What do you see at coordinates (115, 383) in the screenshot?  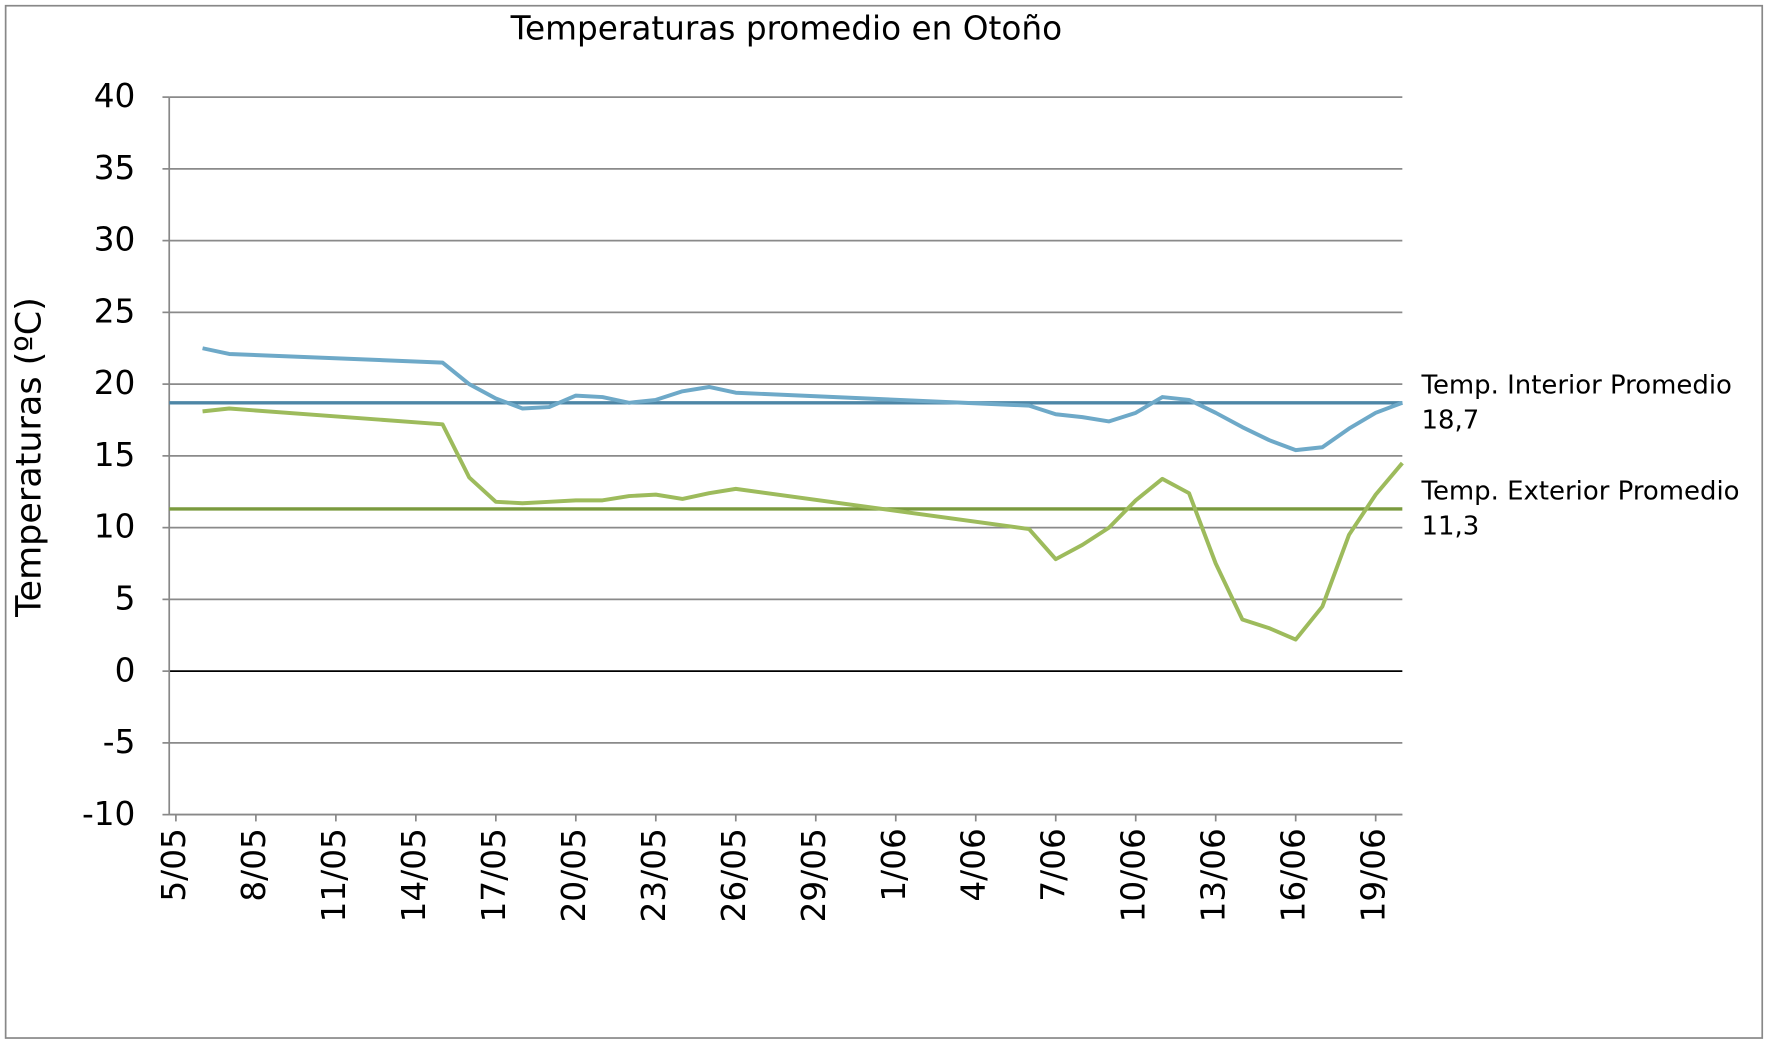 I see `y-tick-label: 20` at bounding box center [115, 383].